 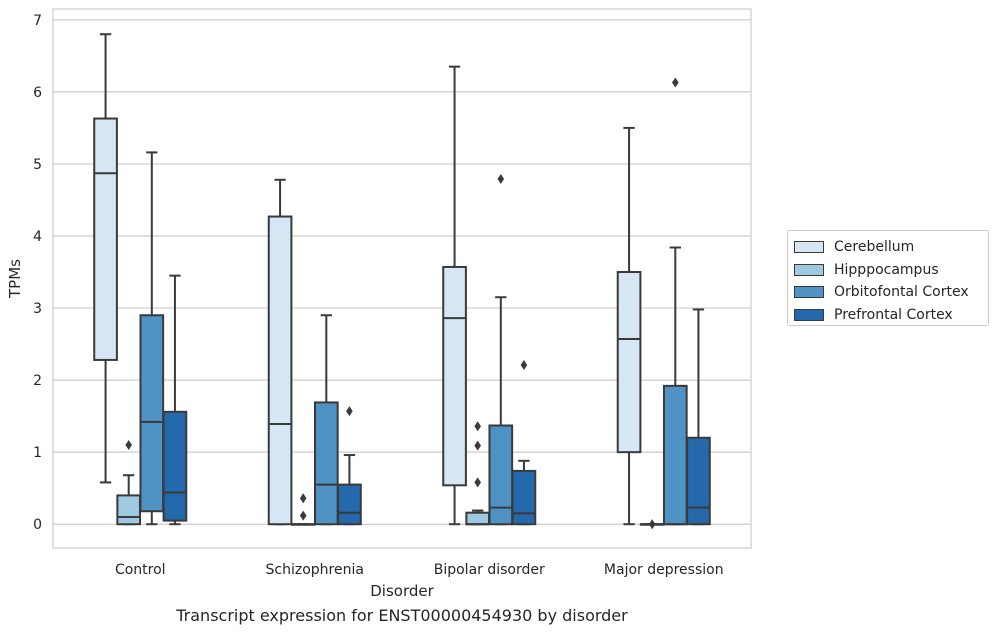 I want to click on y-tick-label: 6, so click(x=37, y=93).